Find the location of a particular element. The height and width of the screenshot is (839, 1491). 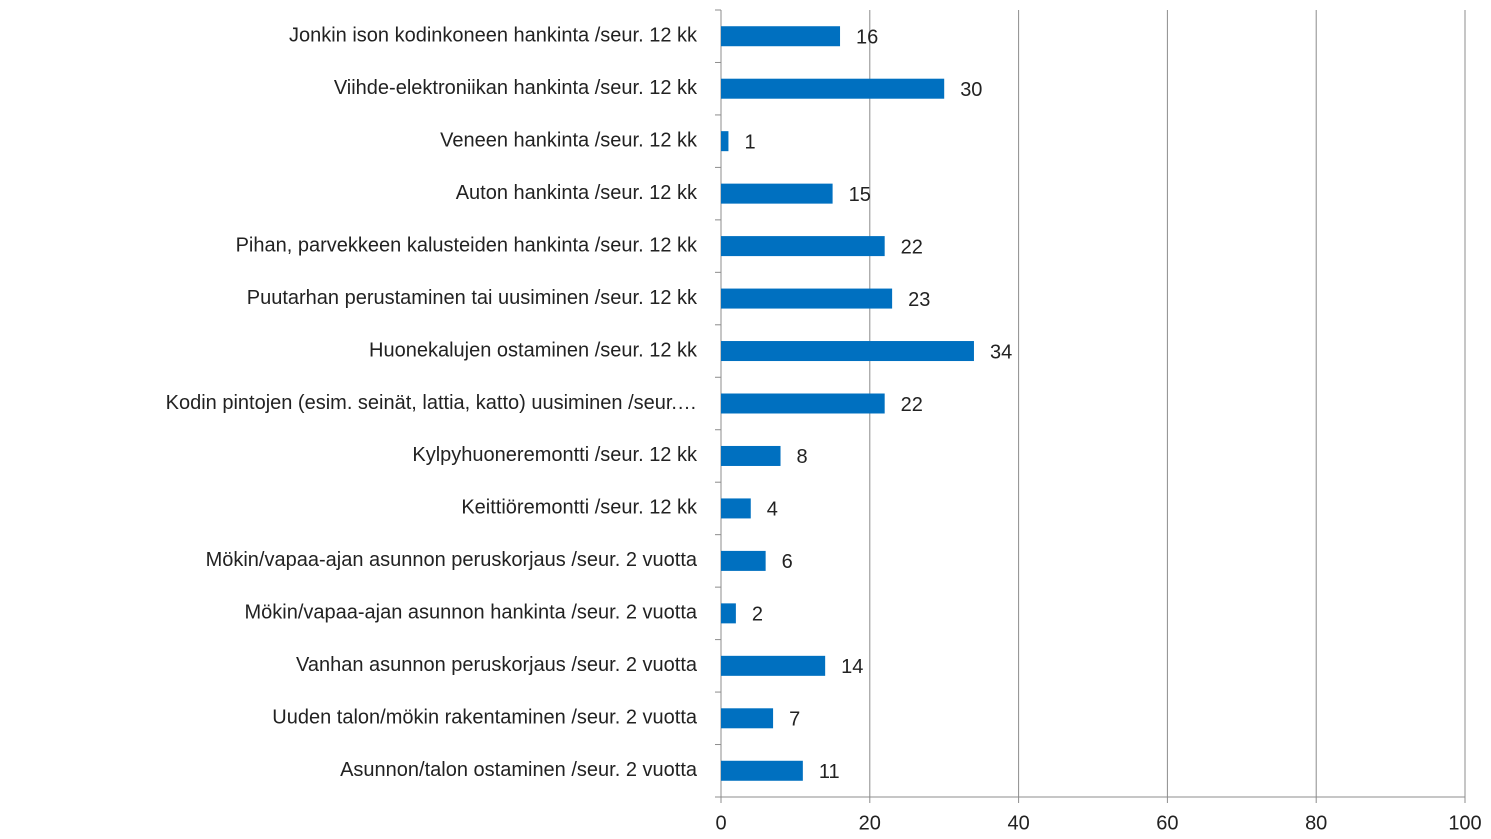

y-tick-label: Keittiöremontti /seur. 12 kk is located at coordinates (579, 508).